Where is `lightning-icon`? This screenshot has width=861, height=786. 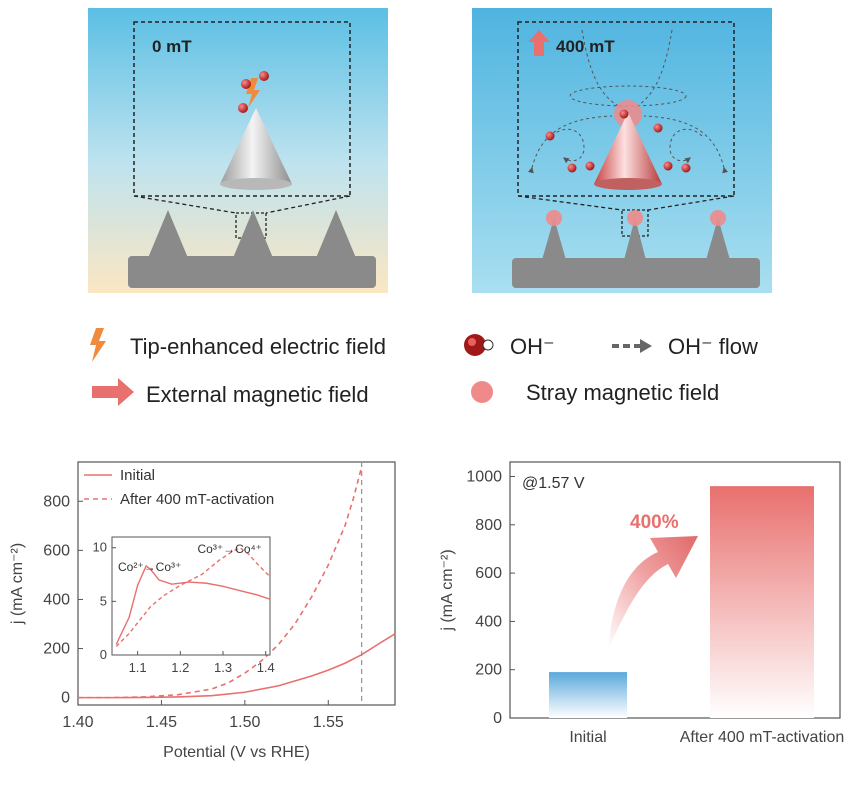
lightning-icon is located at coordinates (98, 345).